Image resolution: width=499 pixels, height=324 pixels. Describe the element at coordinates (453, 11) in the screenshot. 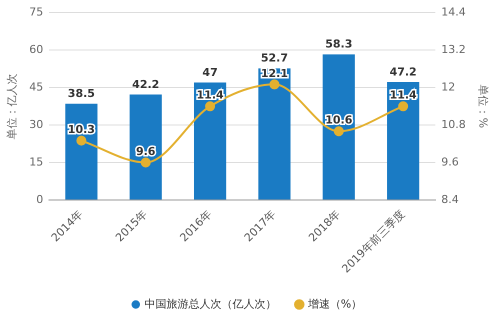

I see `y2-tick-label: 14.4` at that location.